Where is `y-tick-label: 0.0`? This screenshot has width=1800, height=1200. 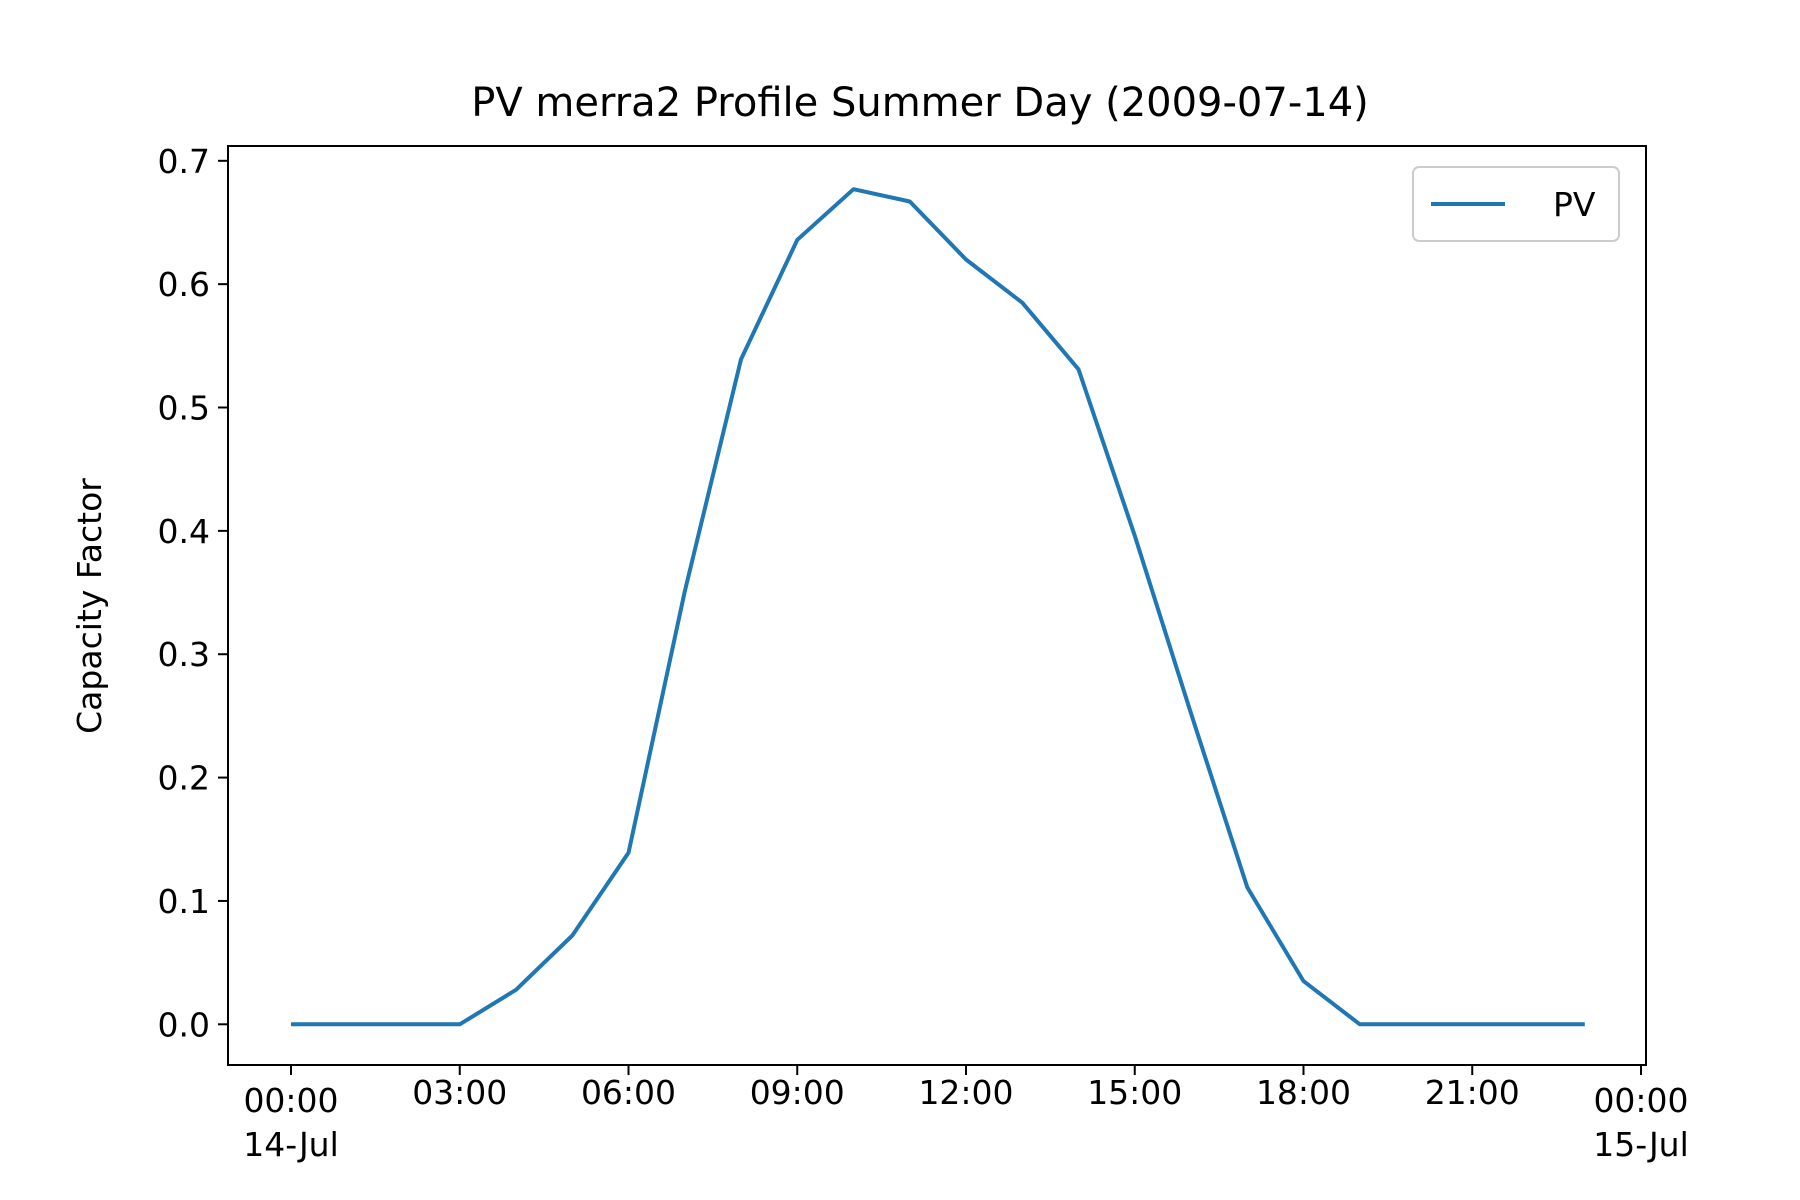 y-tick-label: 0.0 is located at coordinates (184, 1024).